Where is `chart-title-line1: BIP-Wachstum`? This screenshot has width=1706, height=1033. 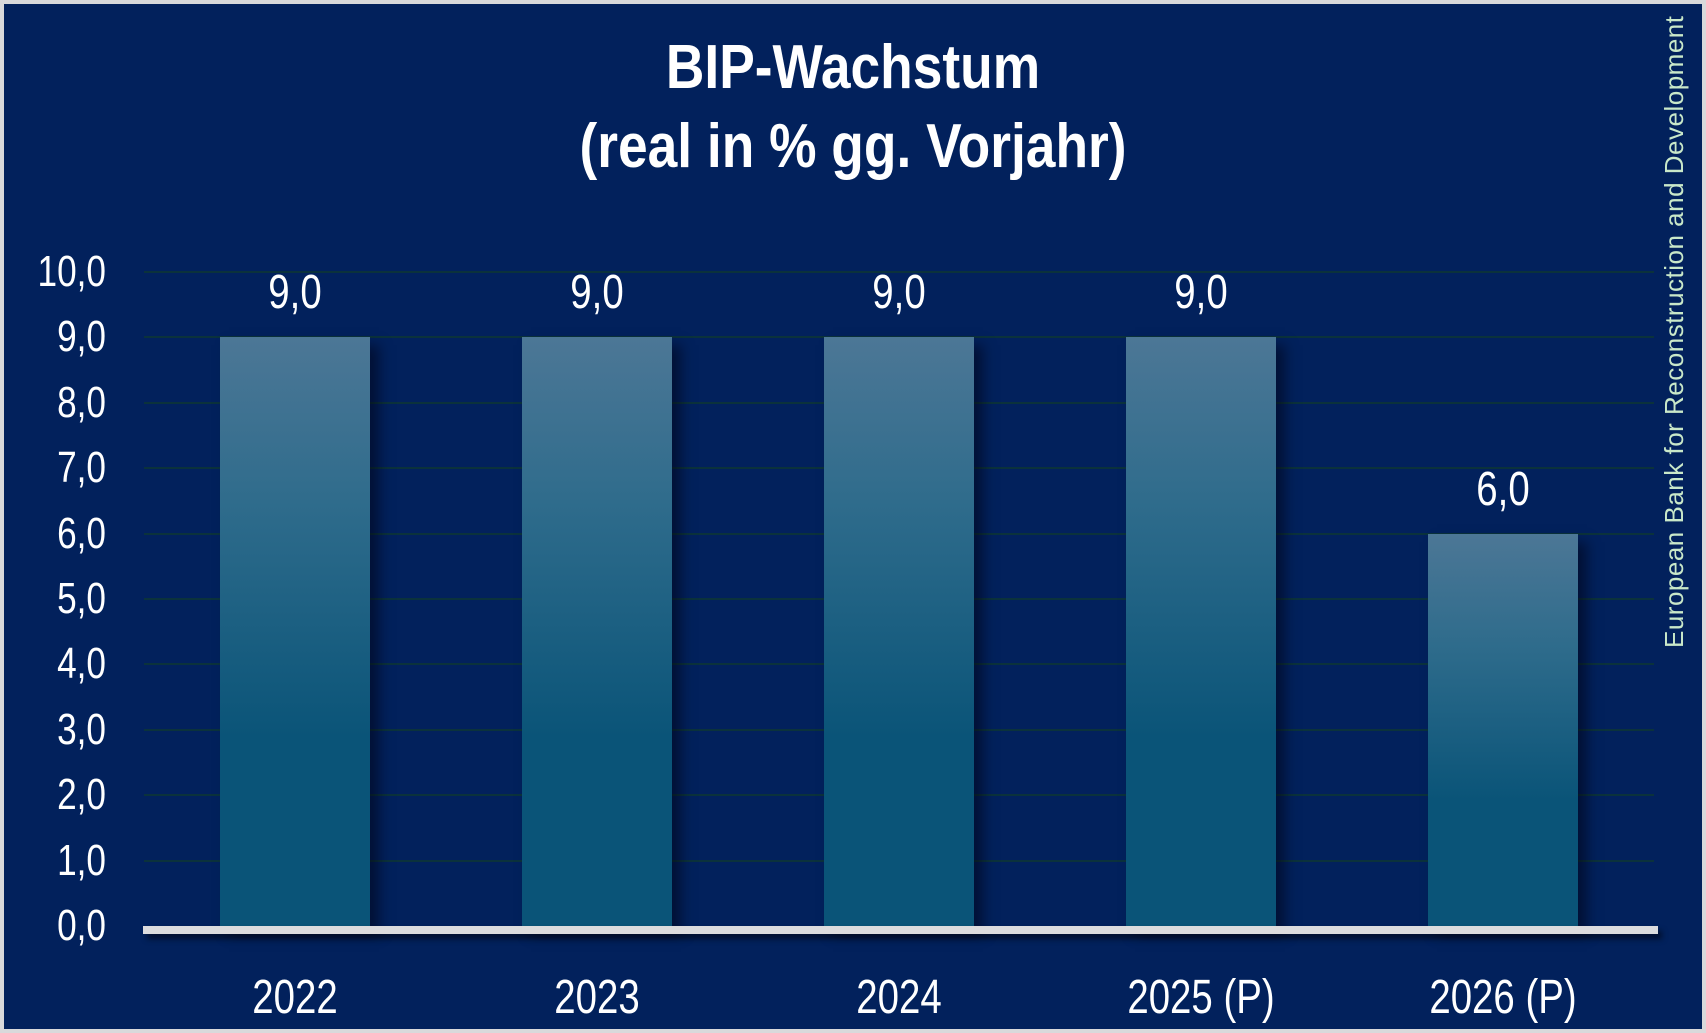
chart-title-line1: BIP-Wachstum is located at coordinates (853, 67).